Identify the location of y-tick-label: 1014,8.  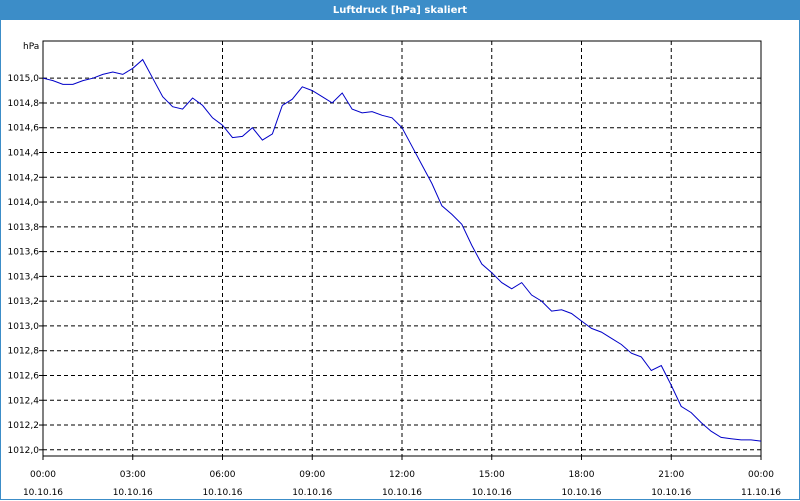
(24, 104).